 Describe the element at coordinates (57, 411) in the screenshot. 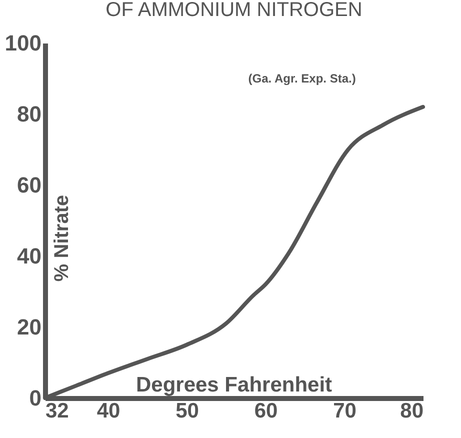

I see `x-tick-label: 32` at that location.